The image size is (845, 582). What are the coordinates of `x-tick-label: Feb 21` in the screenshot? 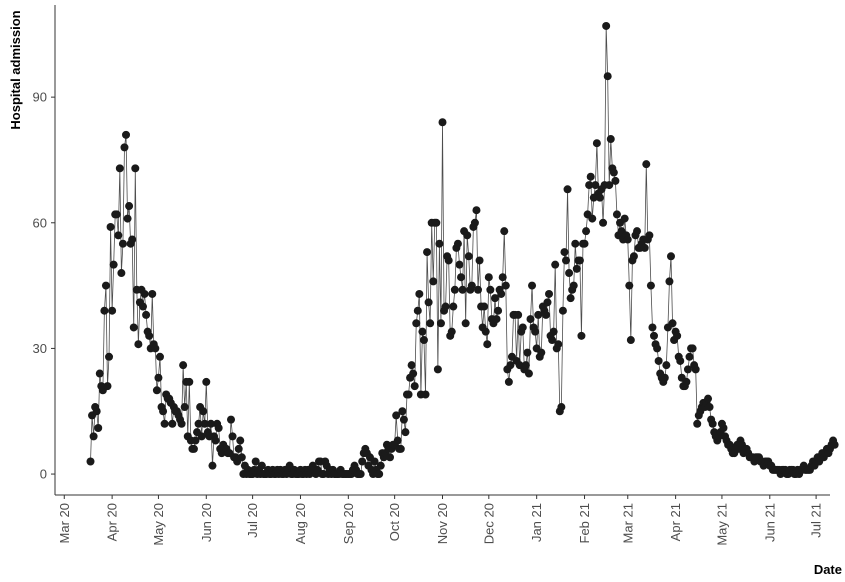 It's located at (584, 523).